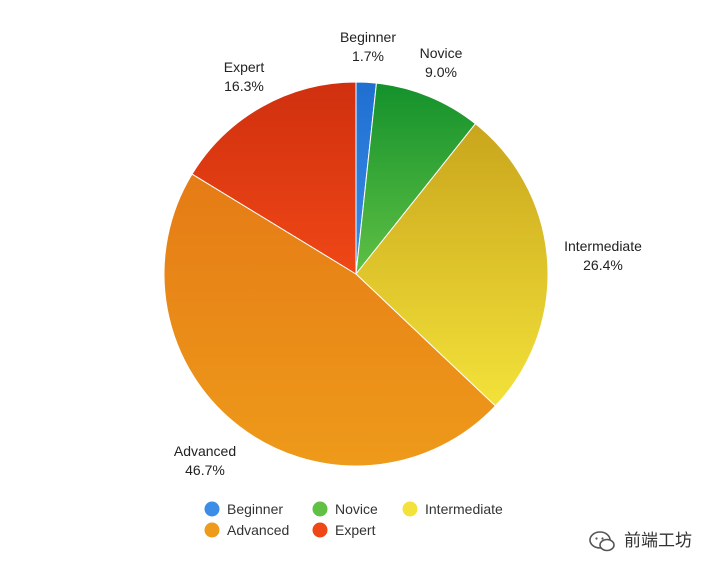  Describe the element at coordinates (274, 178) in the screenshot. I see `pie-slice-expert` at that location.